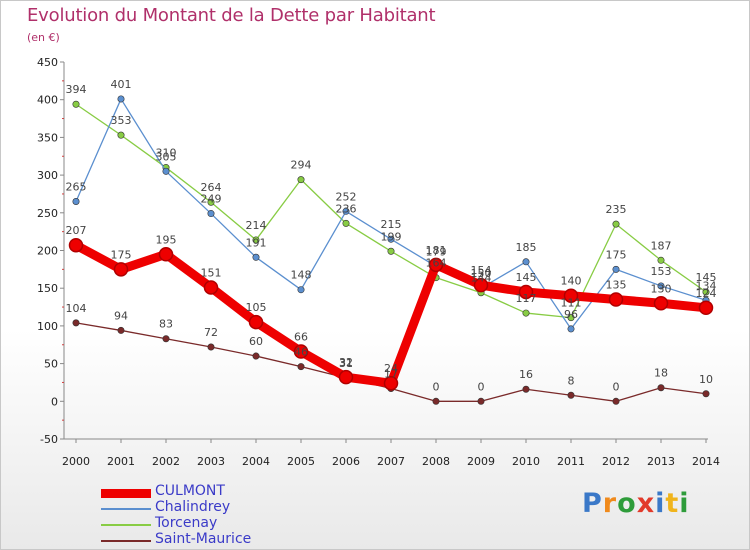  What do you see at coordinates (526, 374) in the screenshot?
I see `data-label-saint-maurice: 16` at bounding box center [526, 374].